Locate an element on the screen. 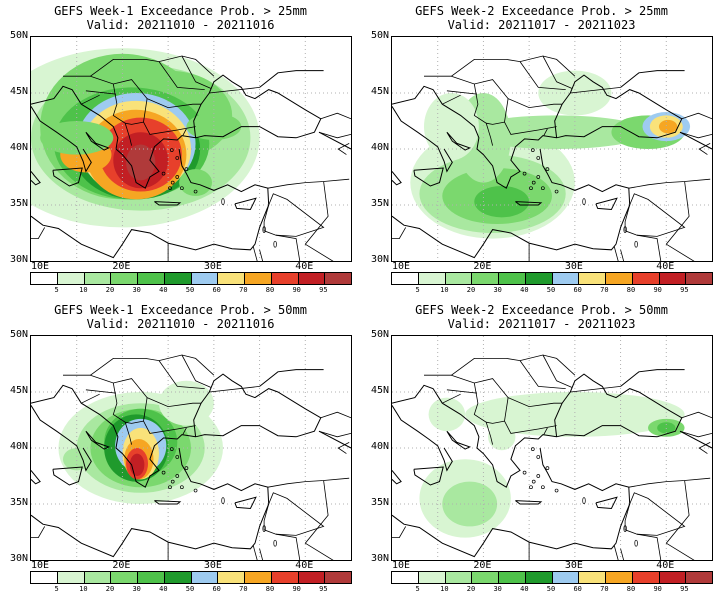 This screenshot has width=722, height=598. panel-valid-range: Valid: 20211017 - 20211023 is located at coordinates (541, 324).